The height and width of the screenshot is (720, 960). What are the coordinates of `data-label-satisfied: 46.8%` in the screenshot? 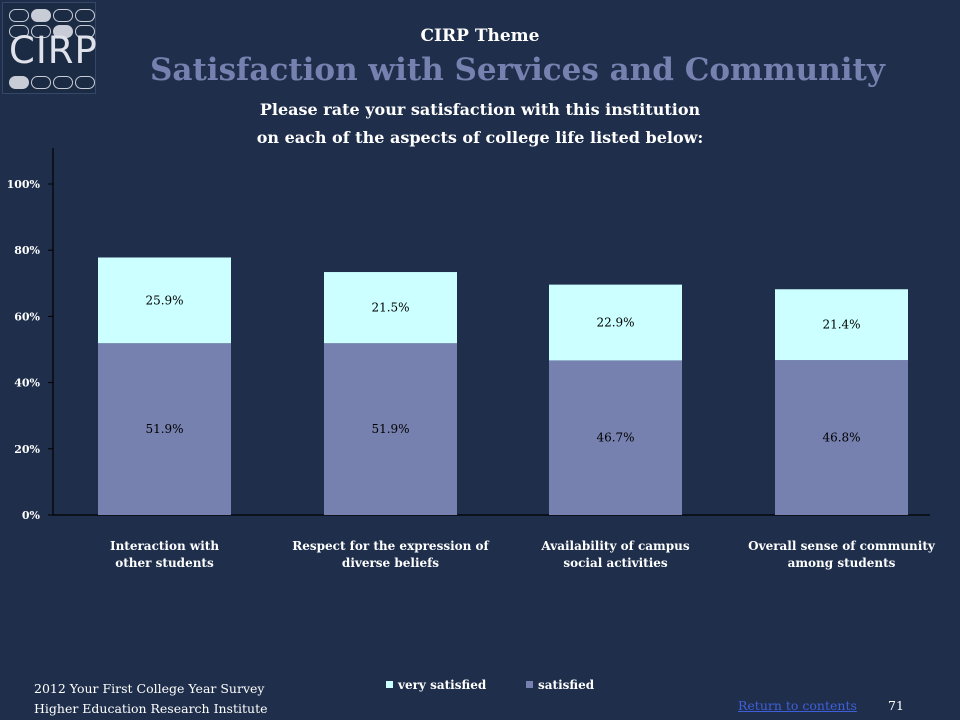 It's located at (841, 438).